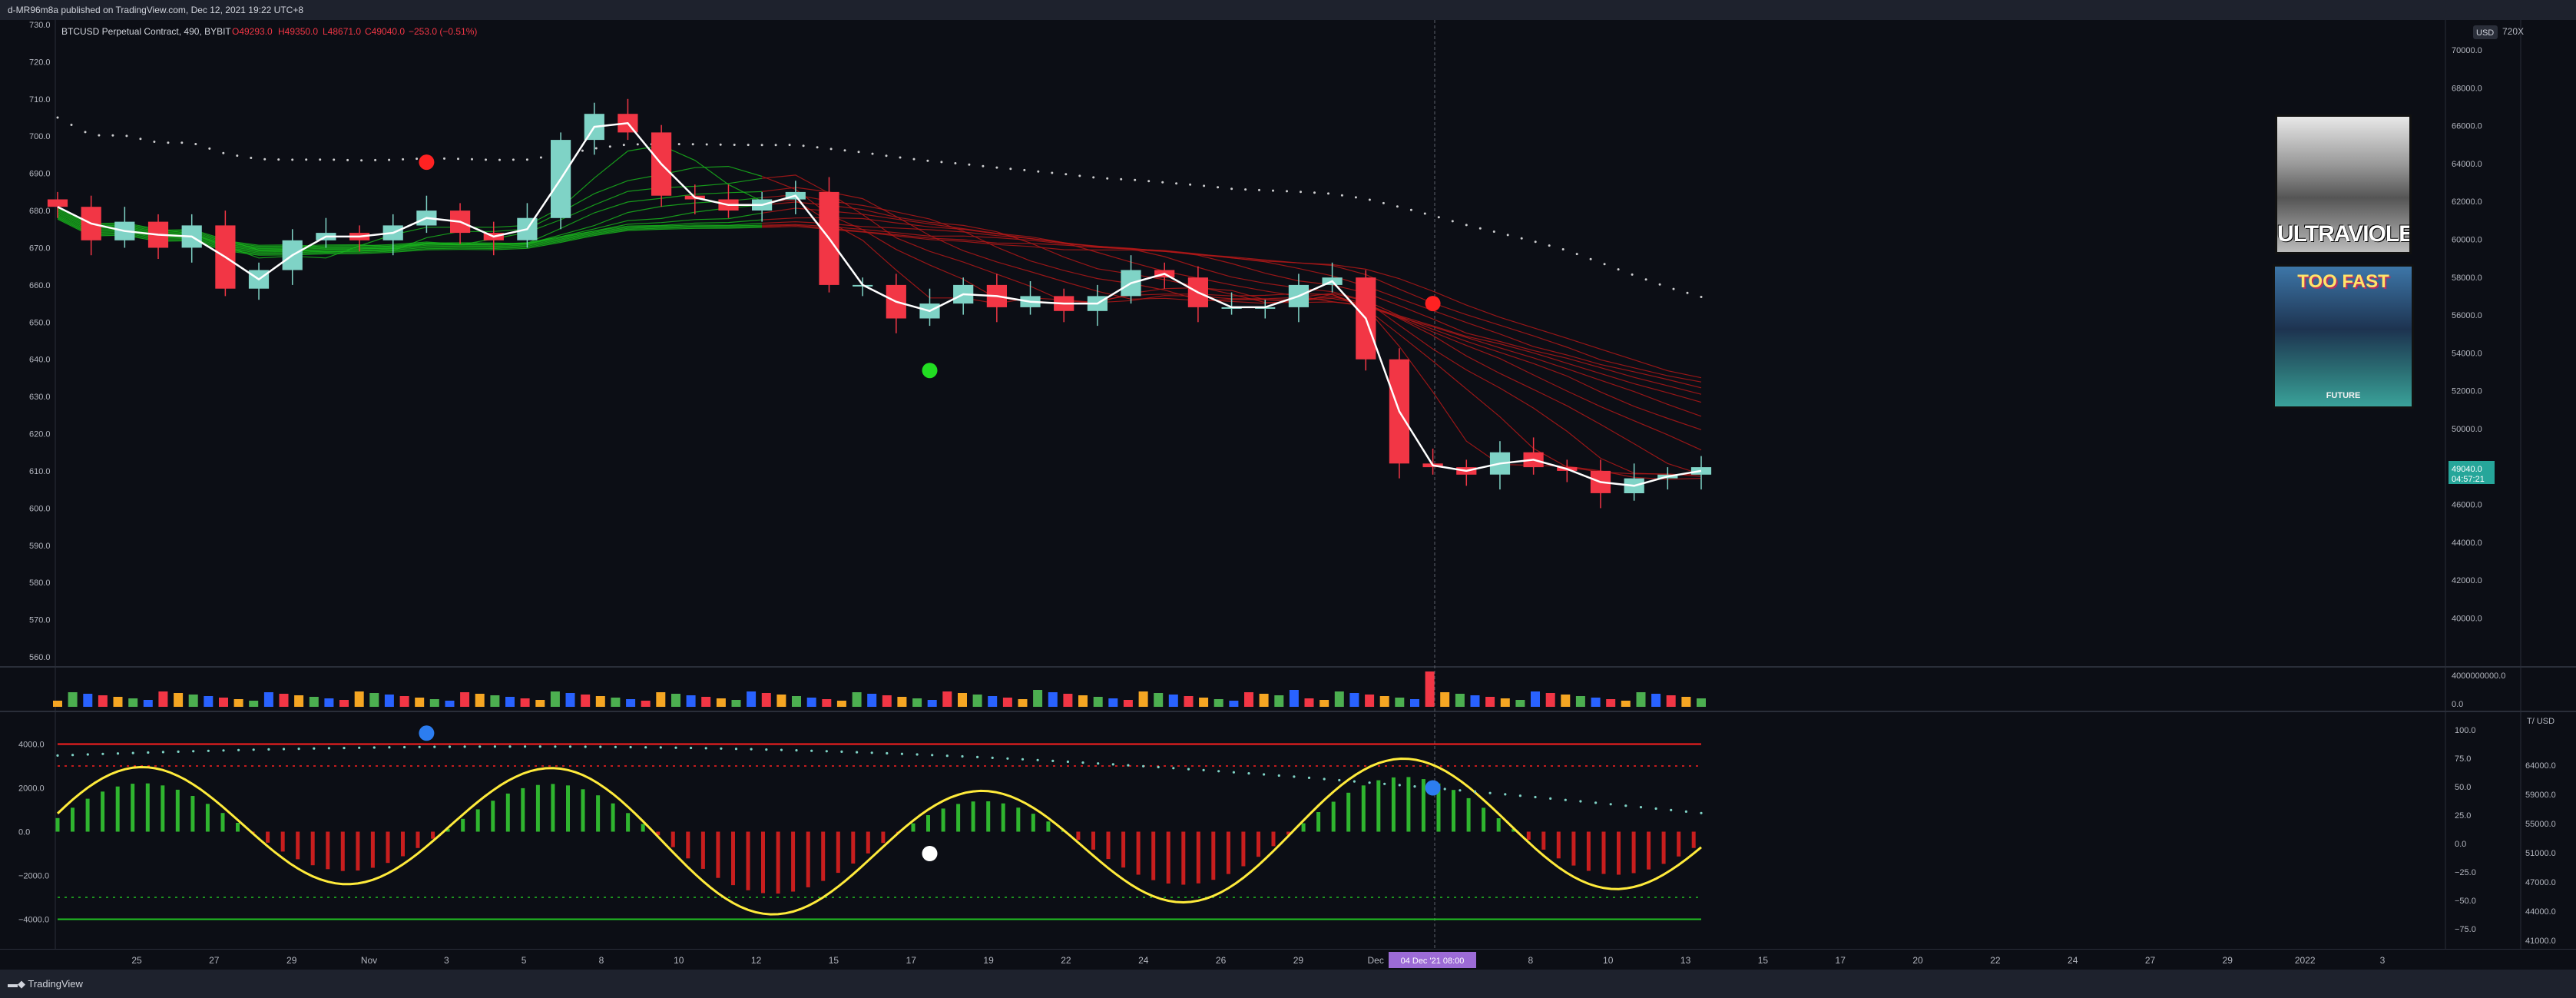  What do you see at coordinates (2228, 960) in the screenshot?
I see `time-axis-label: 29` at bounding box center [2228, 960].